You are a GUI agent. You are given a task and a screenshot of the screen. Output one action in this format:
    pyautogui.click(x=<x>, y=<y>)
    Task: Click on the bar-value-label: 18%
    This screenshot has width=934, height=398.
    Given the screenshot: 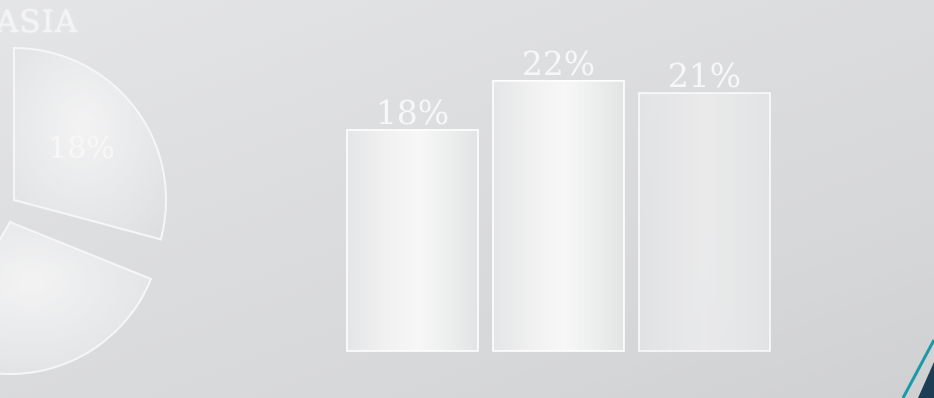 What is the action you would take?
    pyautogui.click(x=412, y=112)
    